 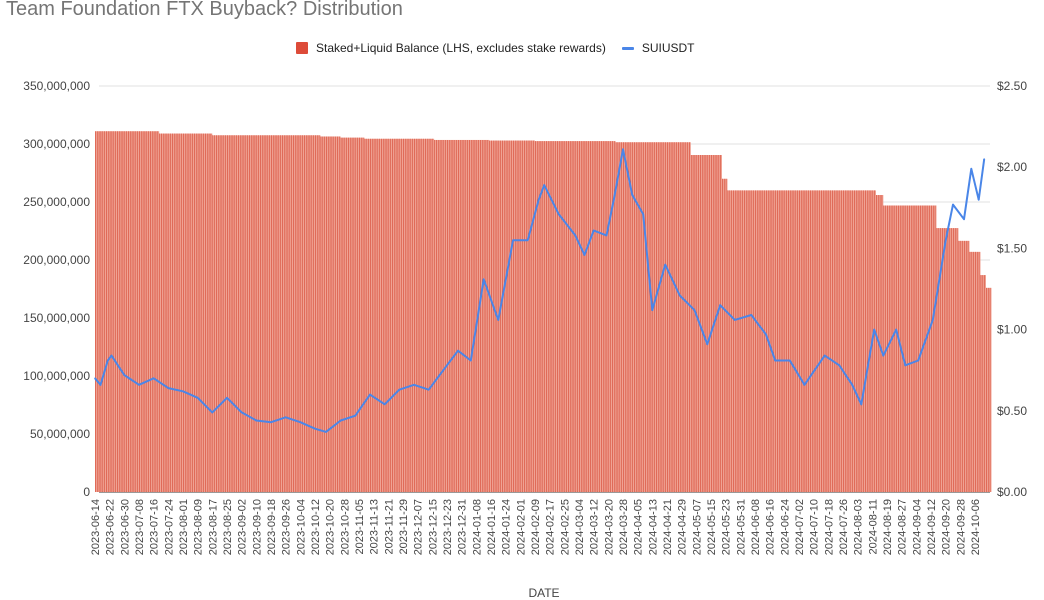 I want to click on x-tick-label: 2023-12-07, so click(x=419, y=527).